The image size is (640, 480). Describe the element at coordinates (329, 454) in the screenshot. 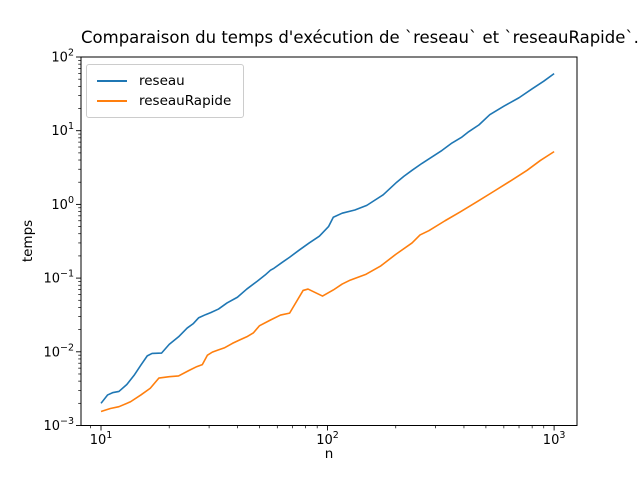

I see `x-axis-label: n` at that location.